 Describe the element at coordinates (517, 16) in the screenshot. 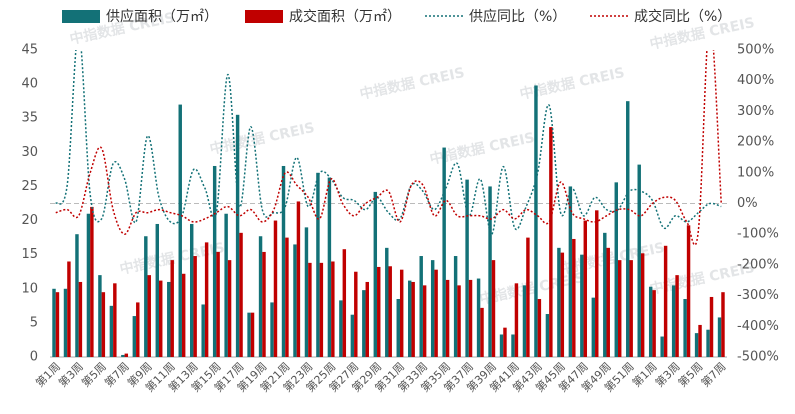

I see `legend-label: 供应同比（%）` at that location.